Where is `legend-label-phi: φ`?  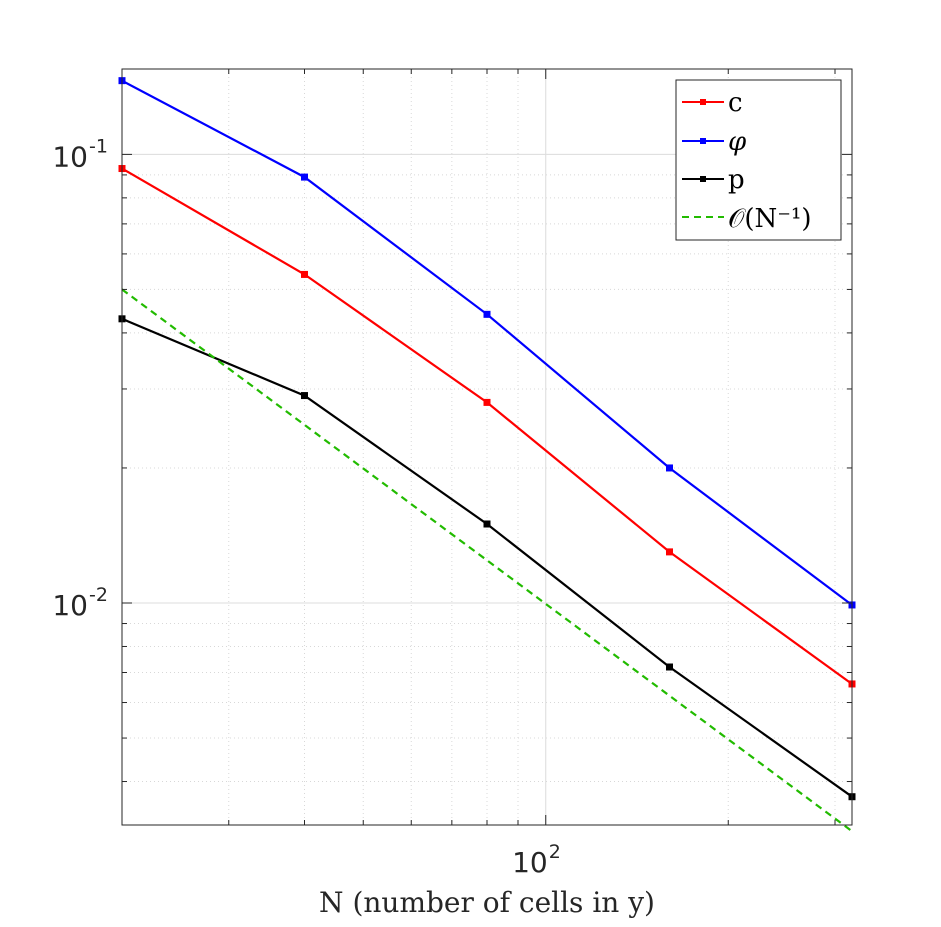
legend-label-phi: φ is located at coordinates (737, 142).